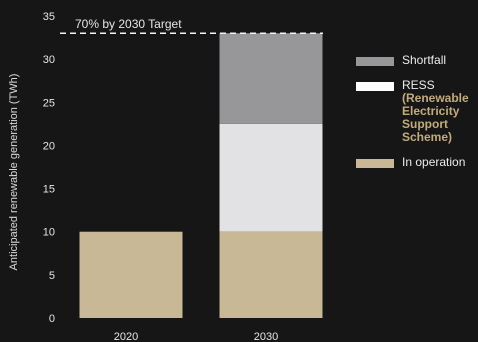 This screenshot has height=342, width=478. What do you see at coordinates (126, 336) in the screenshot?
I see `x-tick-label: 2020` at bounding box center [126, 336].